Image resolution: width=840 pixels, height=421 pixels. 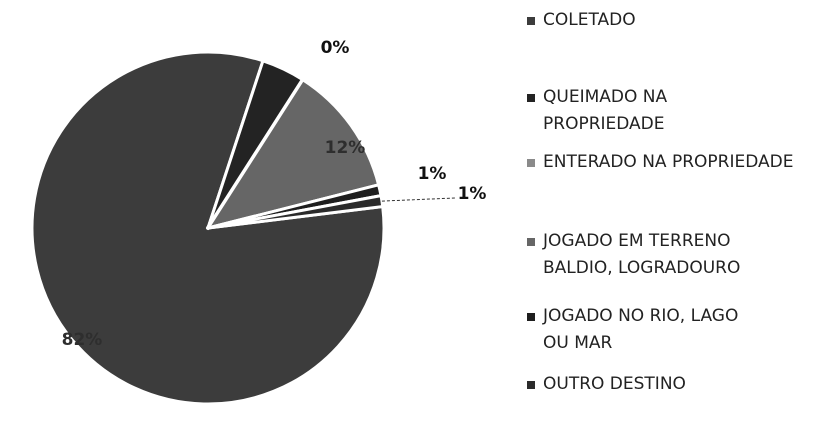 I want to click on legend-item: JOGADO EM TERRENO BALDIO, LOGRADOURO, so click(x=659, y=255).